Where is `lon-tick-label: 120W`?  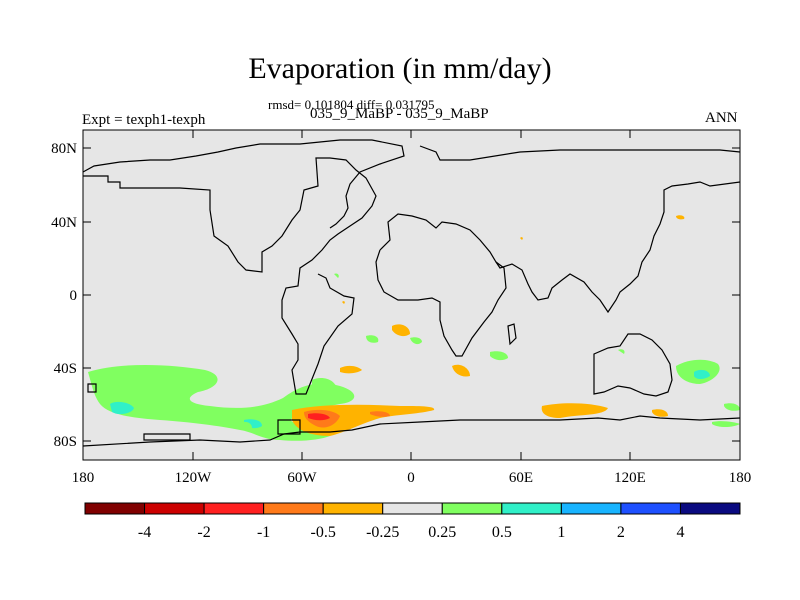
lon-tick-label: 120W is located at coordinates (194, 478).